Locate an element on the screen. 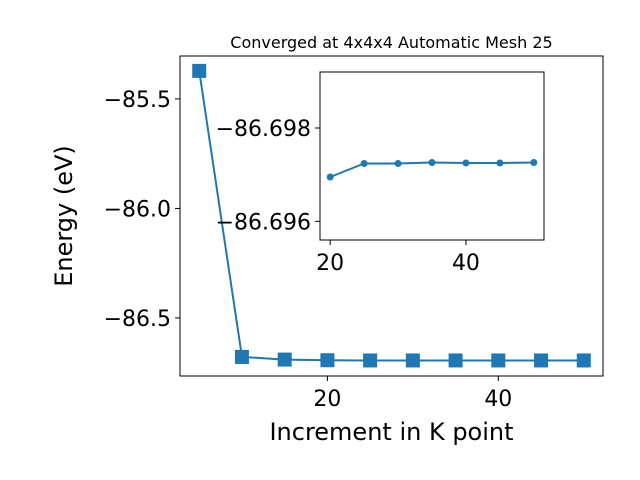 The image size is (640, 480). plot-area is located at coordinates (432, 156).